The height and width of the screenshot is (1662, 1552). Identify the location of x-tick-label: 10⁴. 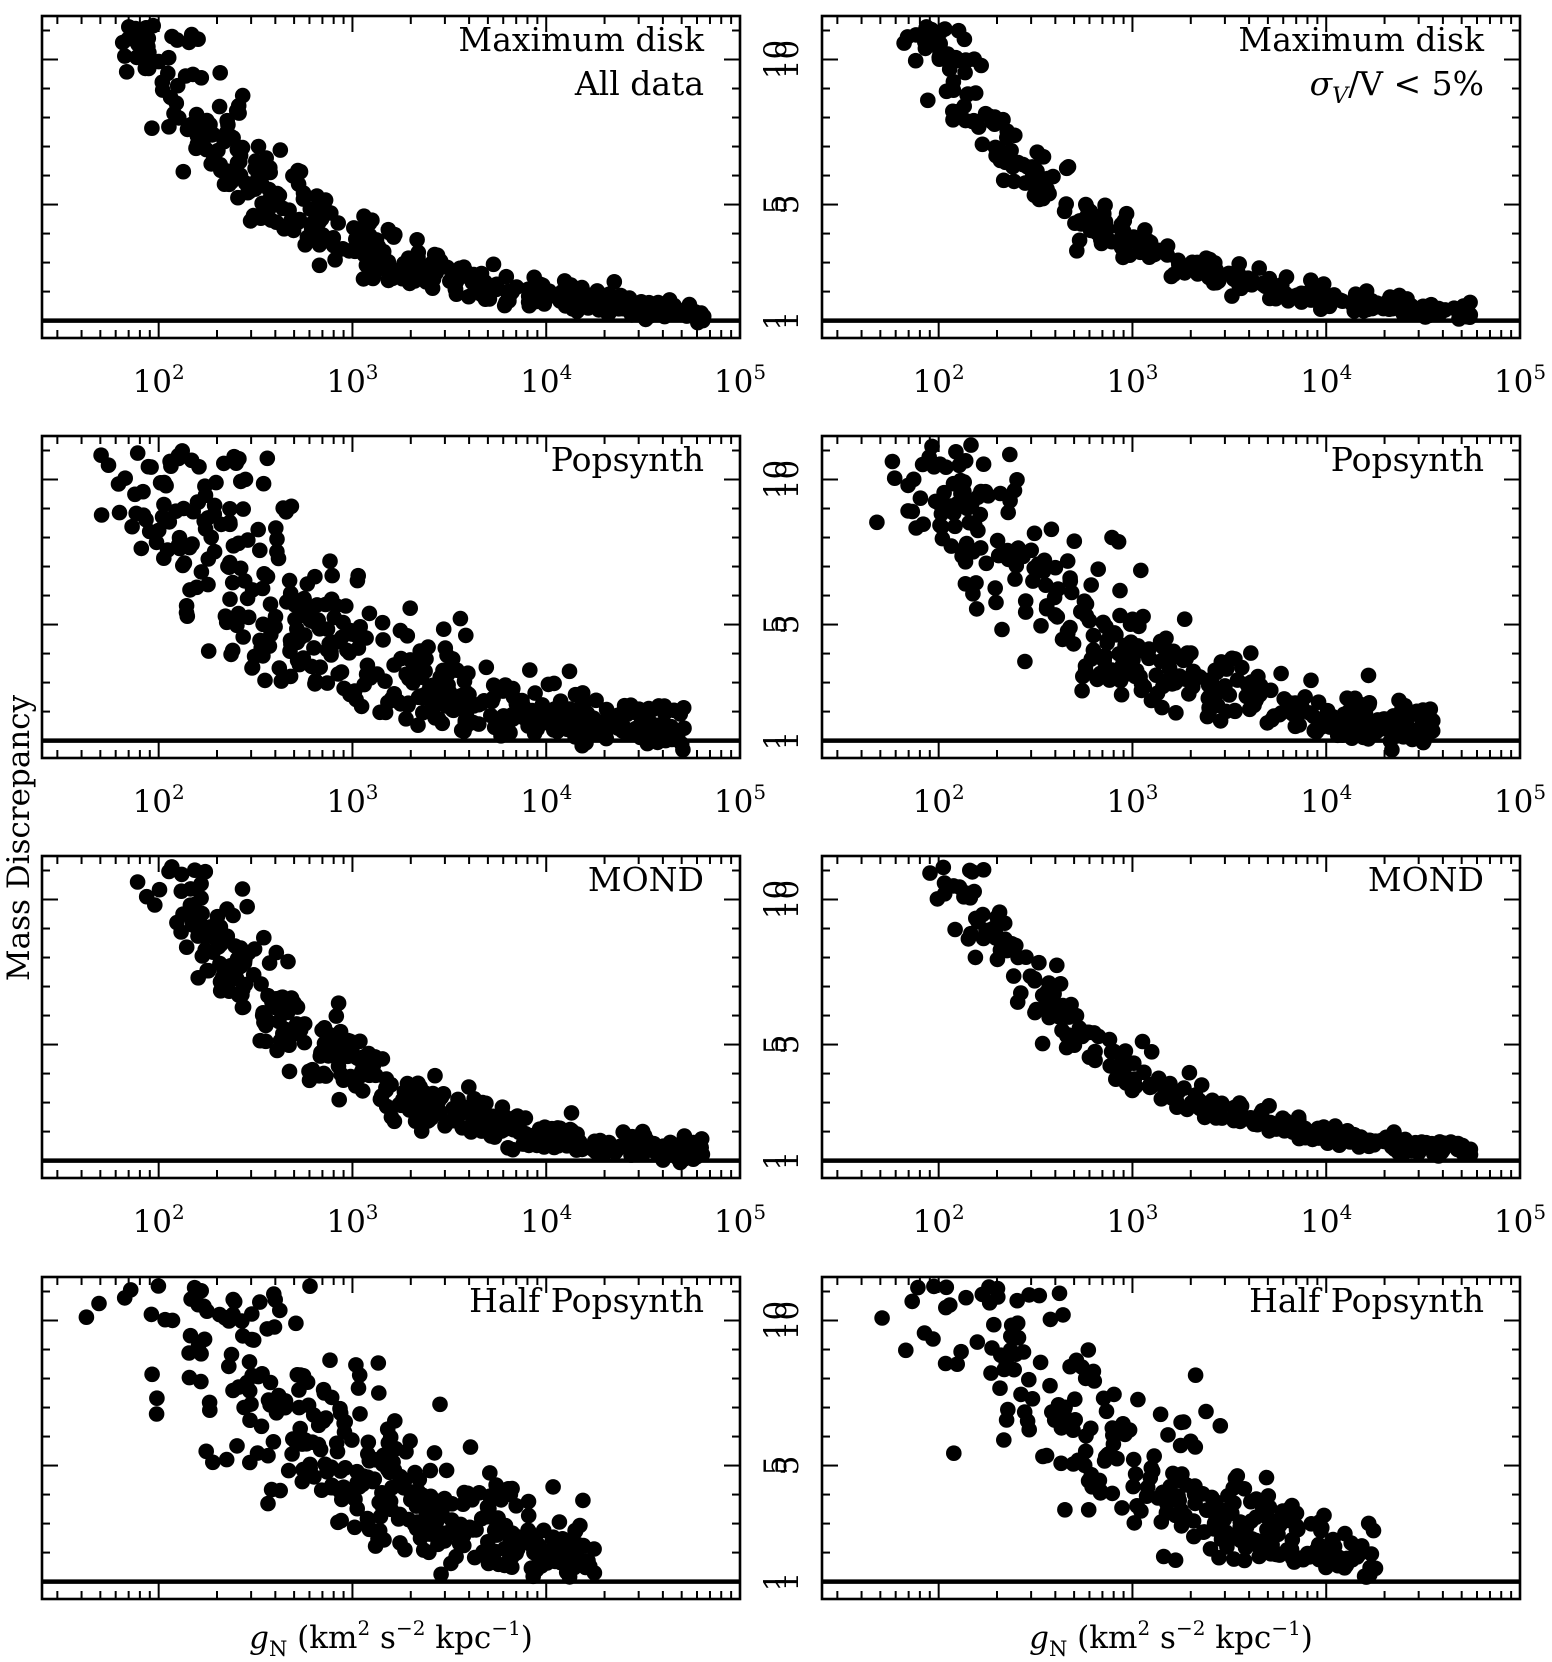
(546, 800).